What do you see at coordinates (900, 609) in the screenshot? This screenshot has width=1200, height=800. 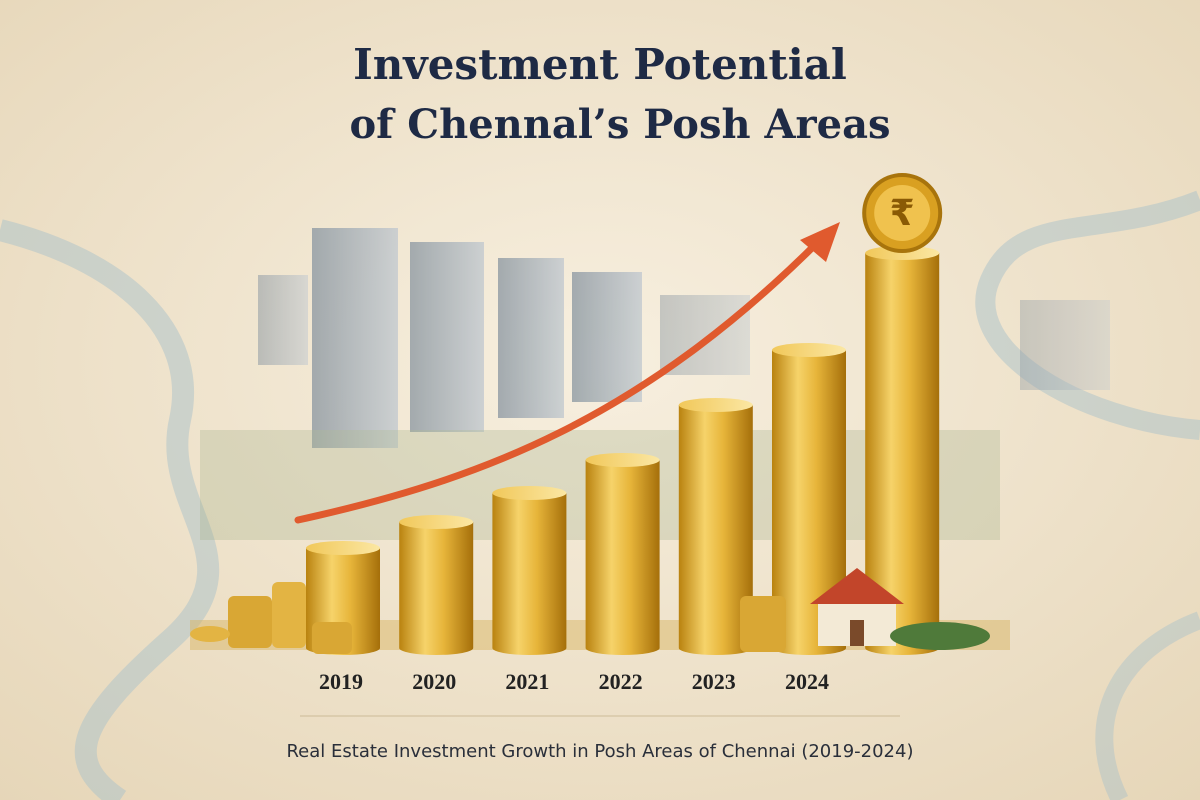 I see `house` at bounding box center [900, 609].